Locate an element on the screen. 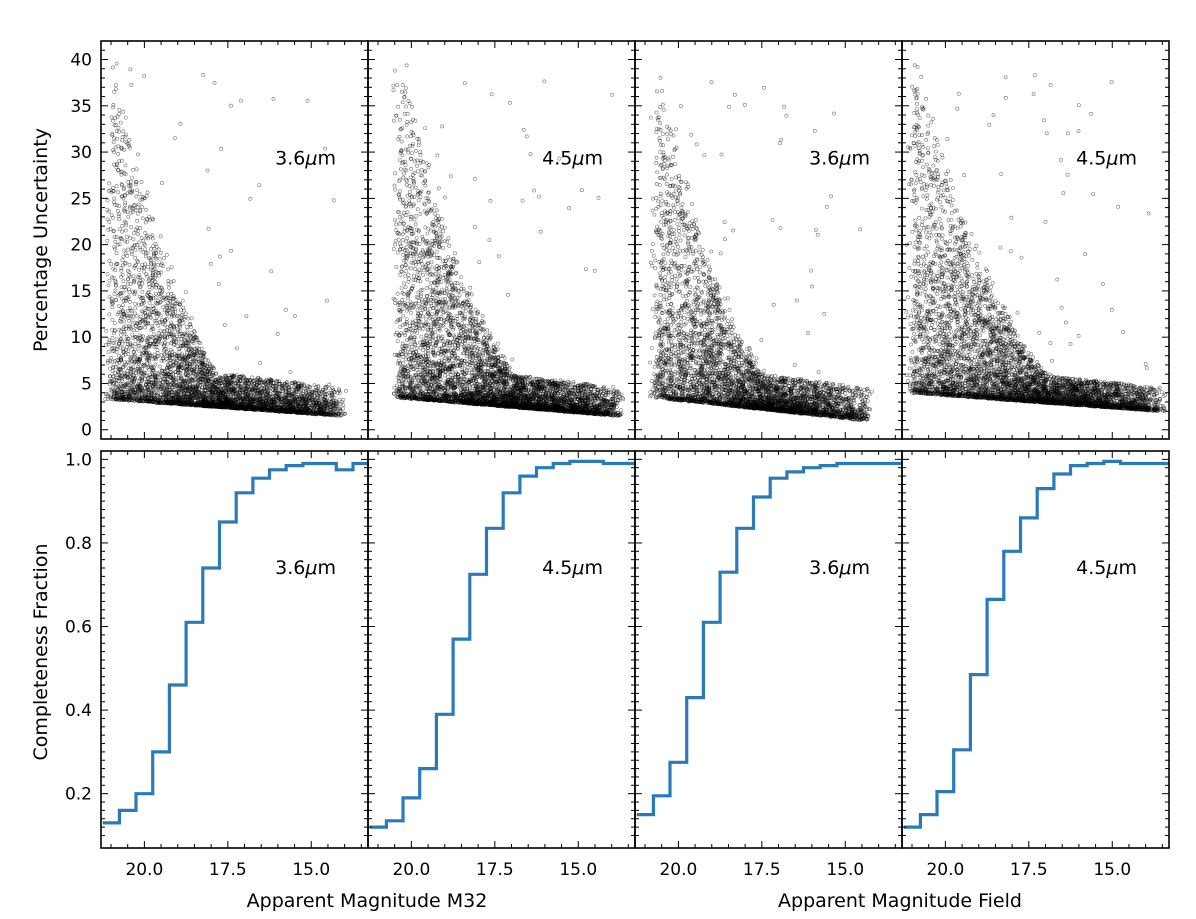 The image size is (1196, 919). panel-band-label: 3.6μm is located at coordinates (305, 158).